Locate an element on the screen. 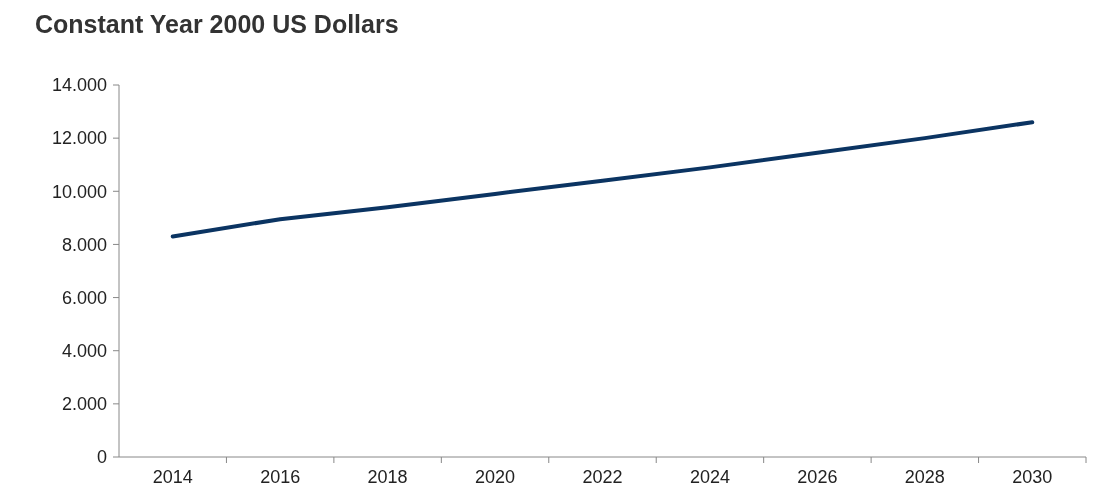 The height and width of the screenshot is (492, 1099). y-tick-label: 10.000 is located at coordinates (79, 191).